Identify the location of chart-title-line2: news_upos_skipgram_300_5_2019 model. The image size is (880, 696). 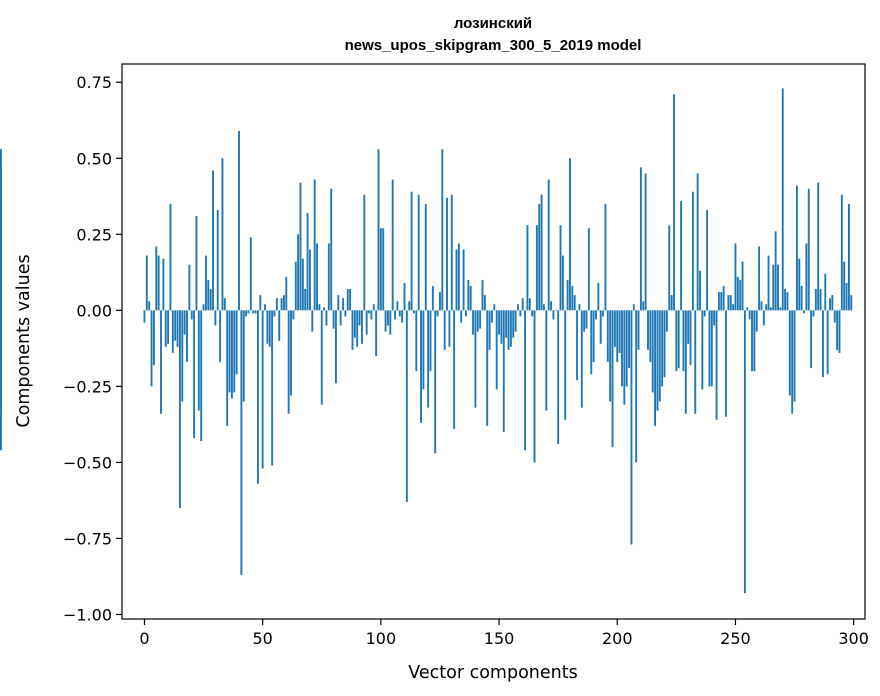
(493, 45).